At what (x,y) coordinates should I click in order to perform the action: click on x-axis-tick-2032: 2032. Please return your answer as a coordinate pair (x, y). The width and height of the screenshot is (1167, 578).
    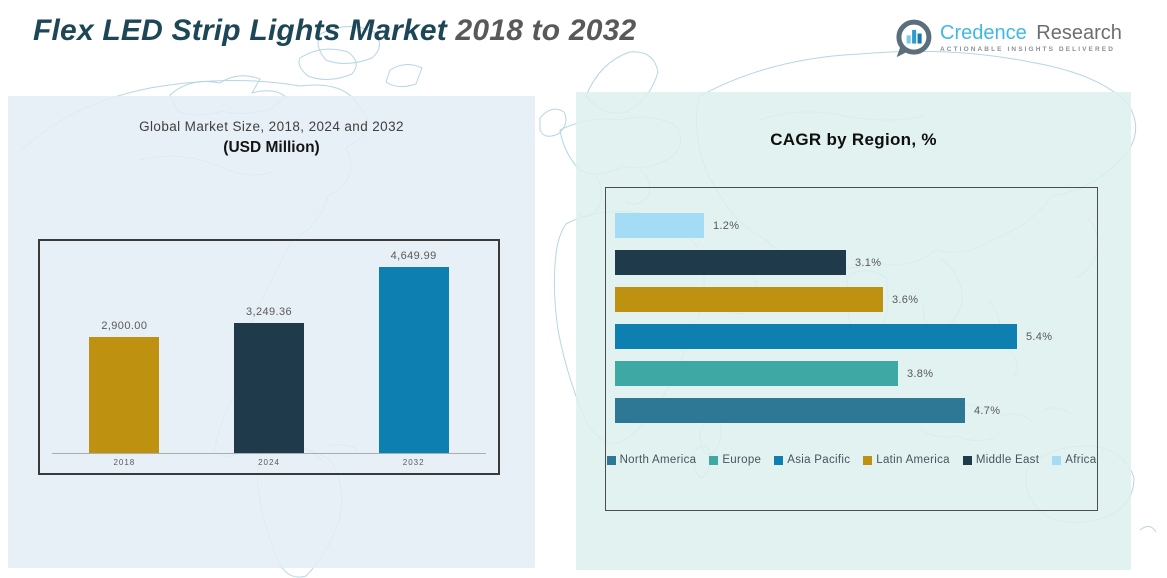
    Looking at the image, I should click on (413, 462).